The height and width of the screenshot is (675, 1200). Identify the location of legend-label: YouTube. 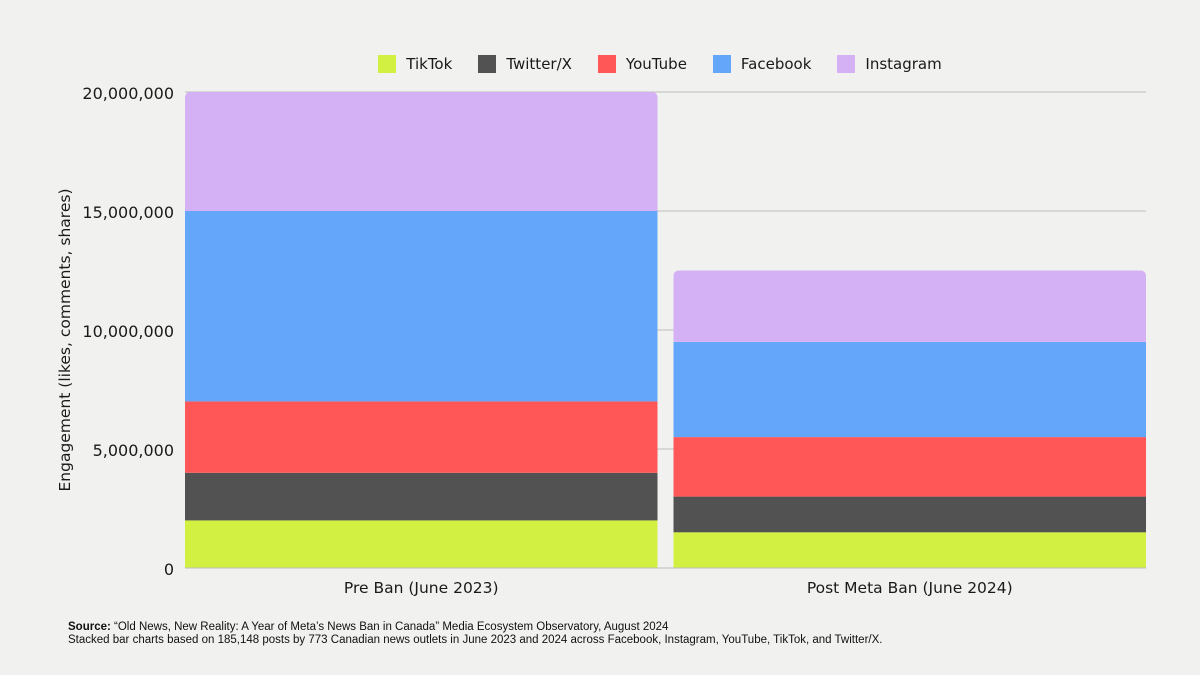
(656, 64).